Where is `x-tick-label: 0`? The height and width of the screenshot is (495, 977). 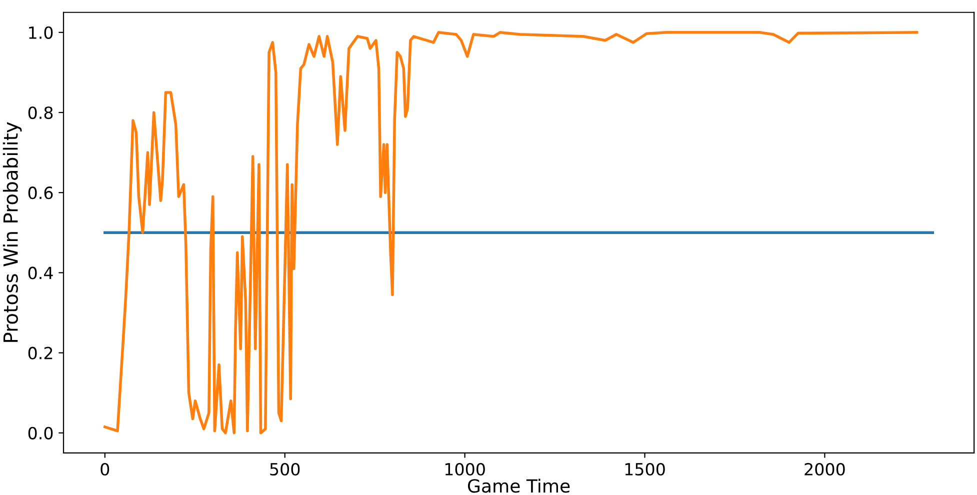
x-tick-label: 0 is located at coordinates (105, 469).